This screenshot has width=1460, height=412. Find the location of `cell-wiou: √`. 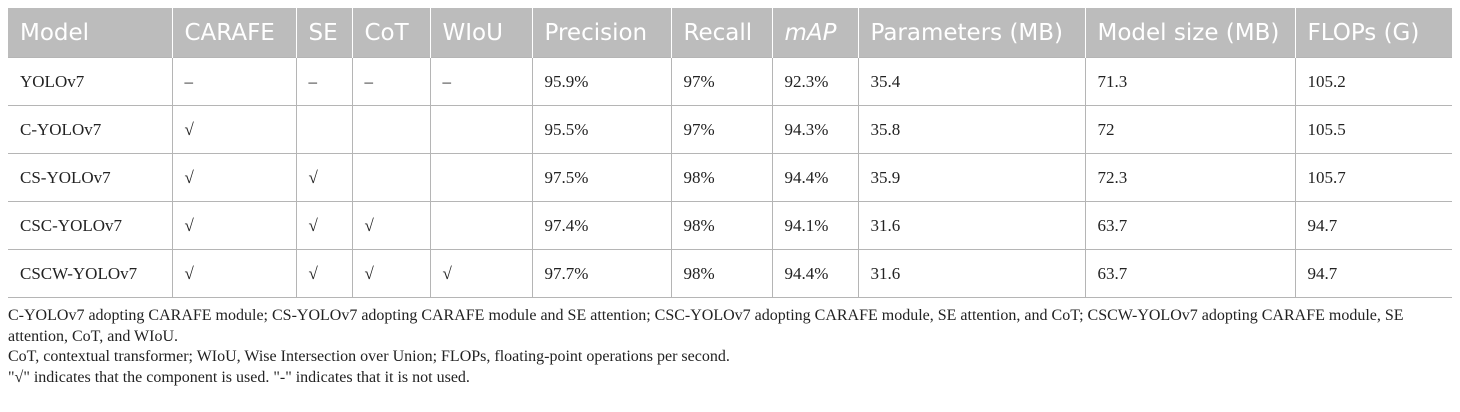

cell-wiou: √ is located at coordinates (480, 273).